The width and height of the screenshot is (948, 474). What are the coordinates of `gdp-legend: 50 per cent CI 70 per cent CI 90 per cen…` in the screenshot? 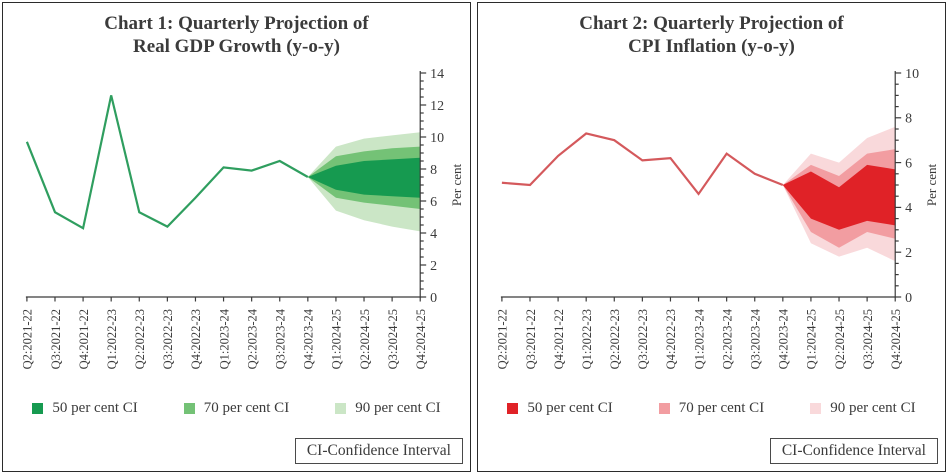 It's located at (236, 408).